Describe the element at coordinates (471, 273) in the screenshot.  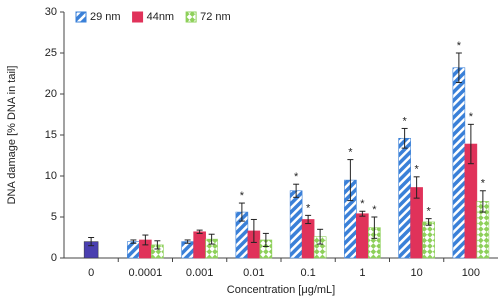
I see `x-tick-label: 100` at that location.